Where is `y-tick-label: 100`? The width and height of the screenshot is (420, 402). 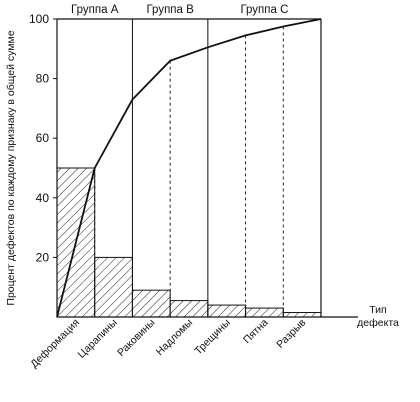 y-tick-label: 100 is located at coordinates (39, 19).